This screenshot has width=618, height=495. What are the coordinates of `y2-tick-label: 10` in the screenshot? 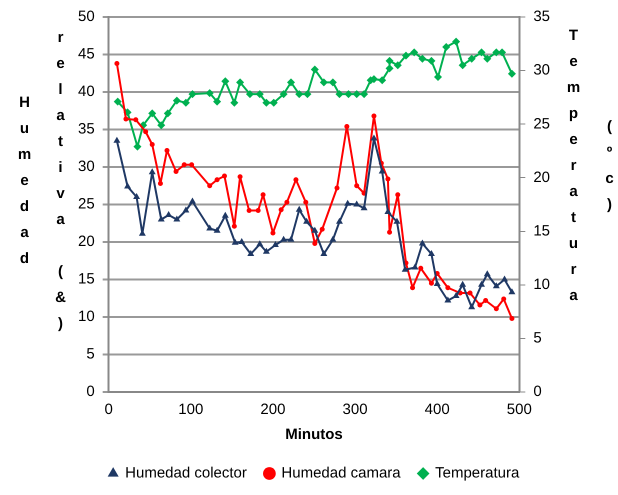 It's located at (541, 284).